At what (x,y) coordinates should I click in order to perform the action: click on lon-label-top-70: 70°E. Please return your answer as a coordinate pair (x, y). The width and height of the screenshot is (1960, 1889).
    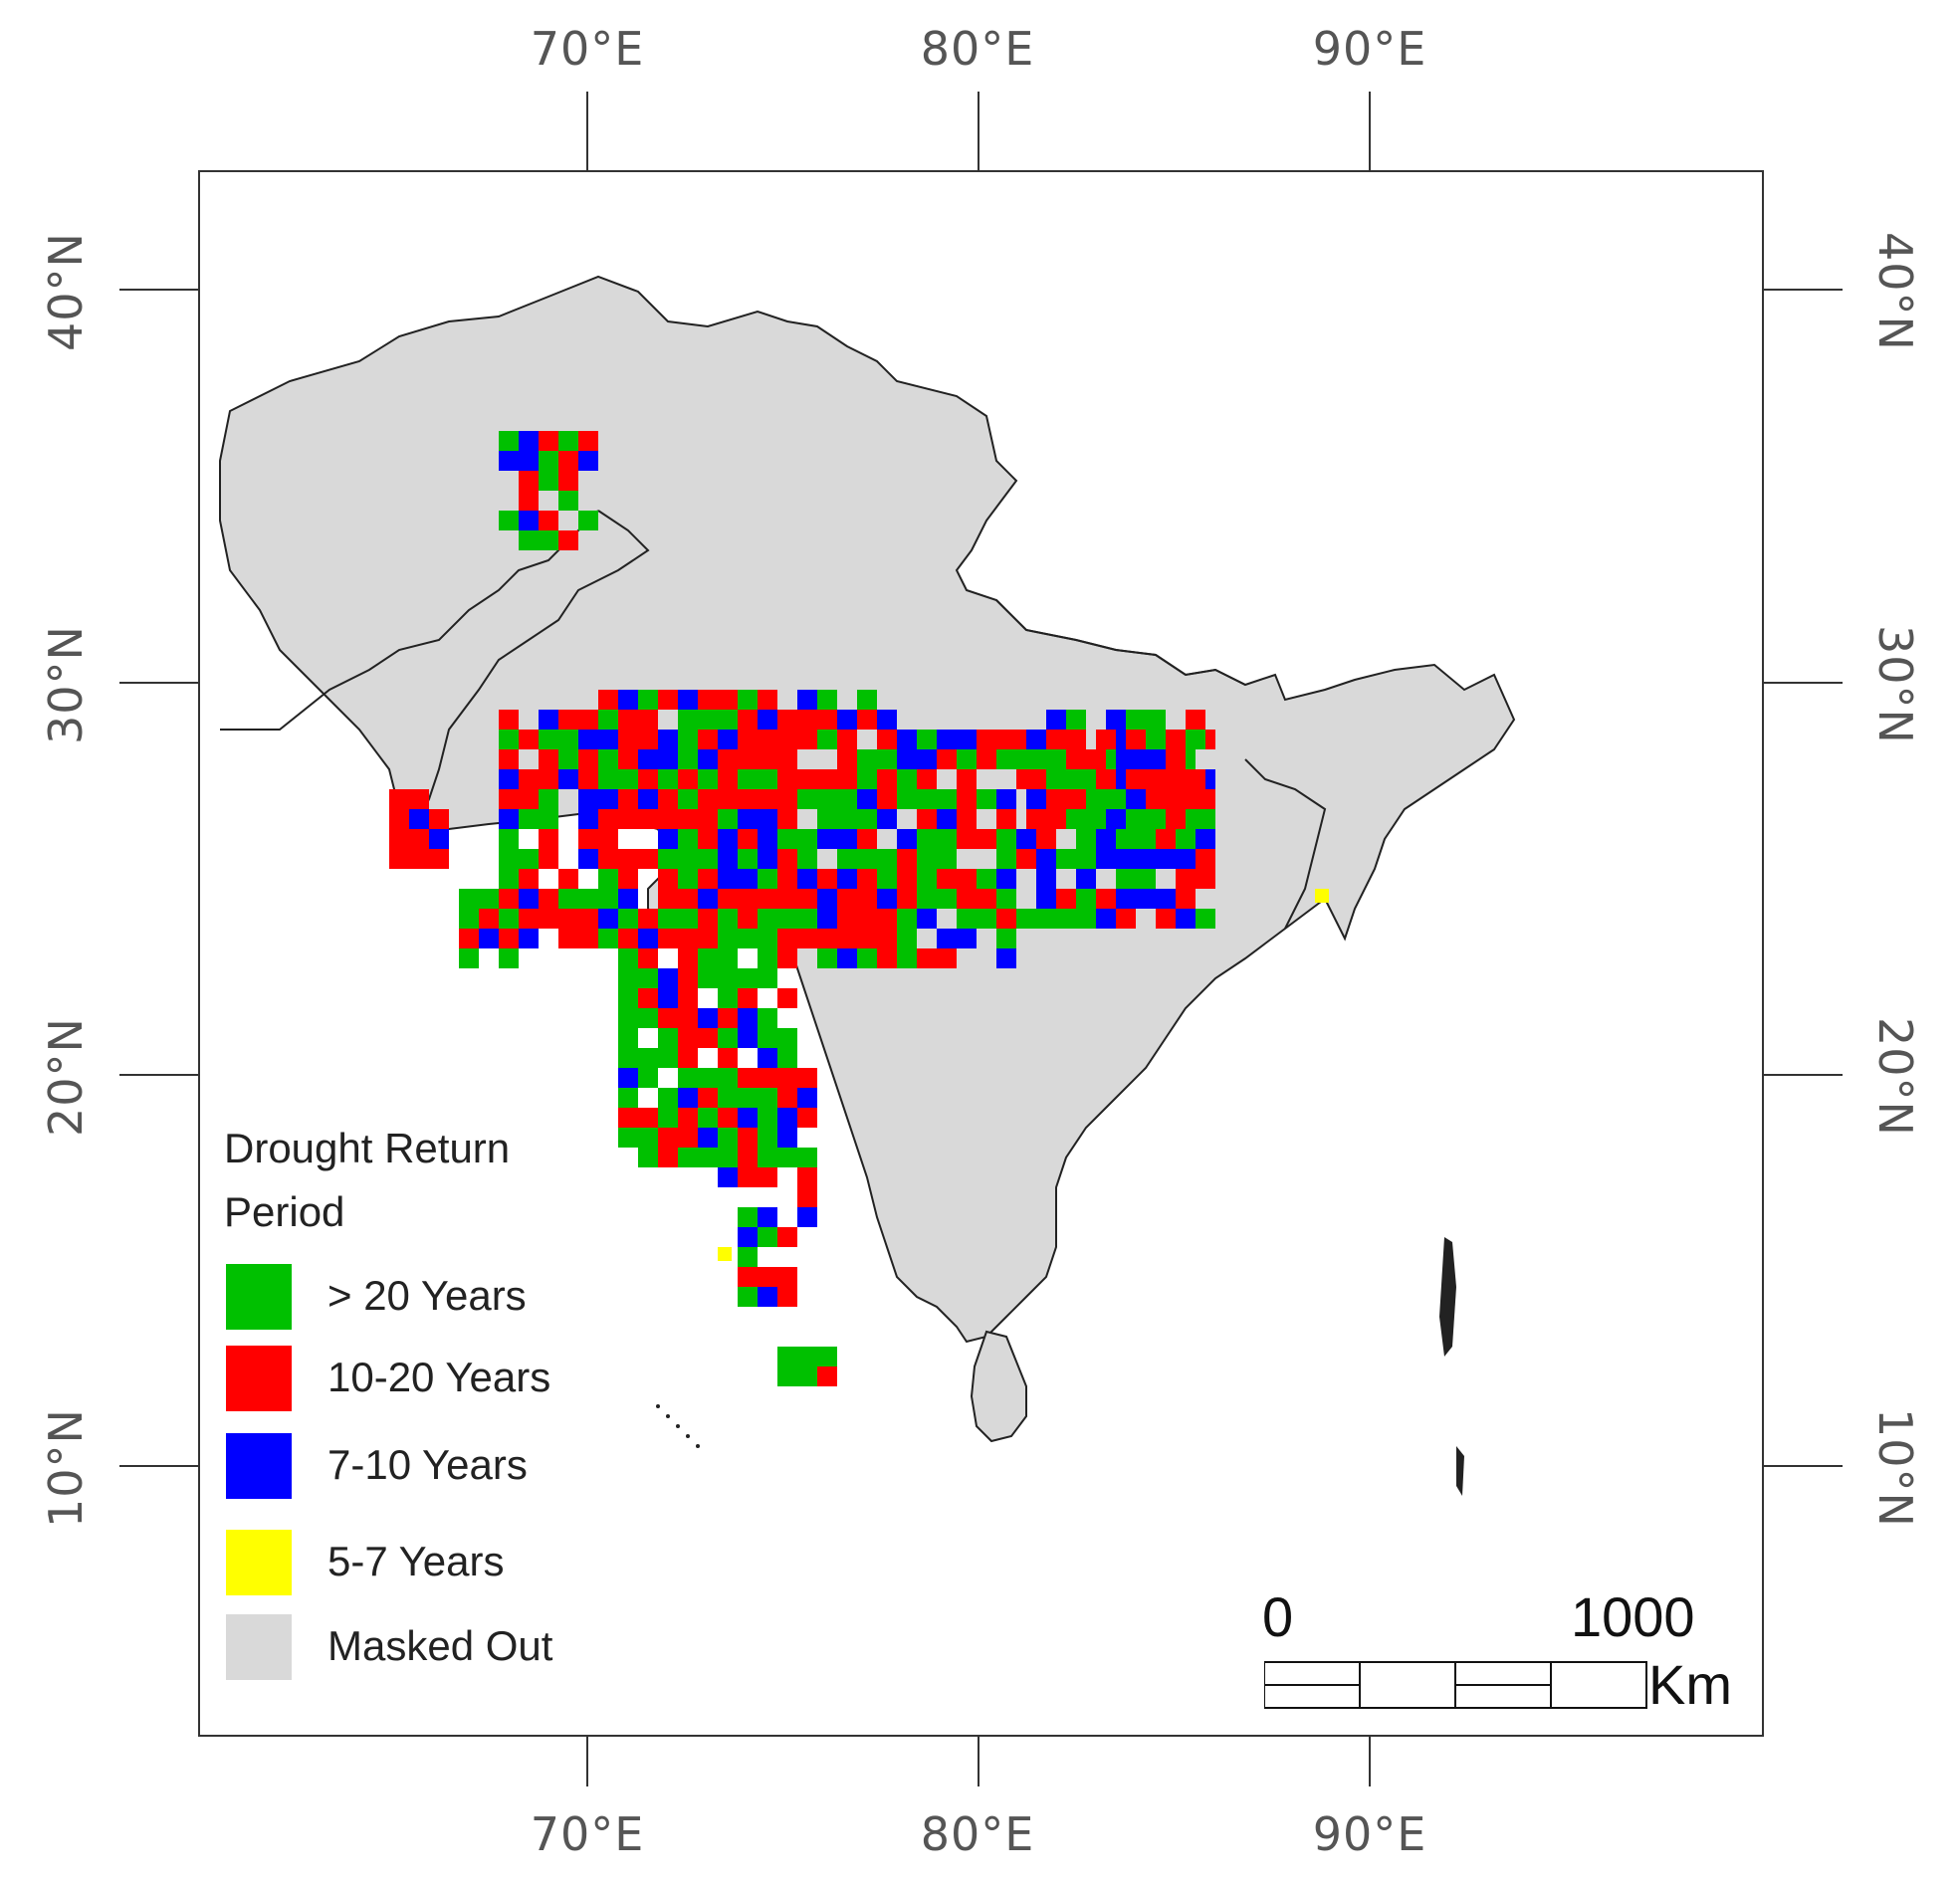
    Looking at the image, I should click on (588, 49).